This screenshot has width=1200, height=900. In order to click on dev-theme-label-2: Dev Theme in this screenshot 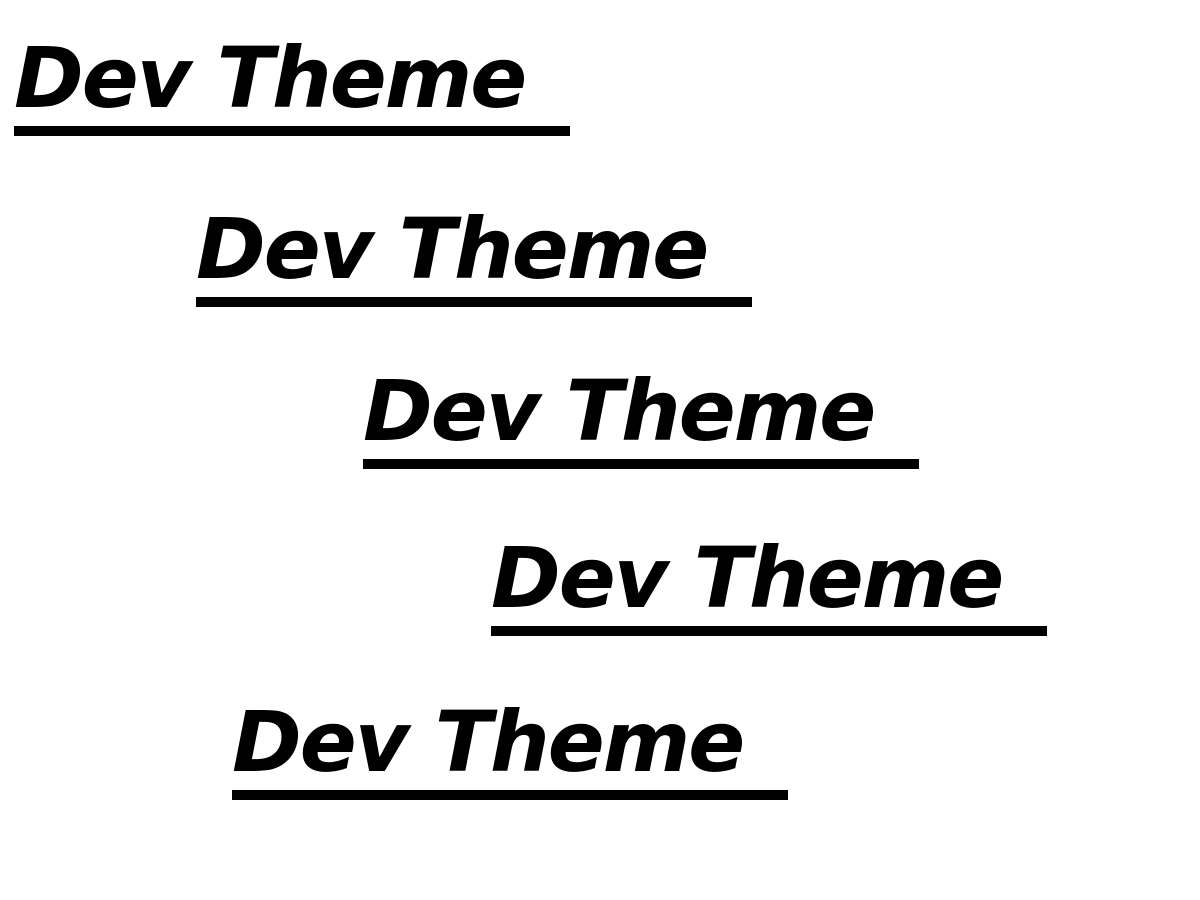, I will do `click(474, 255)`.